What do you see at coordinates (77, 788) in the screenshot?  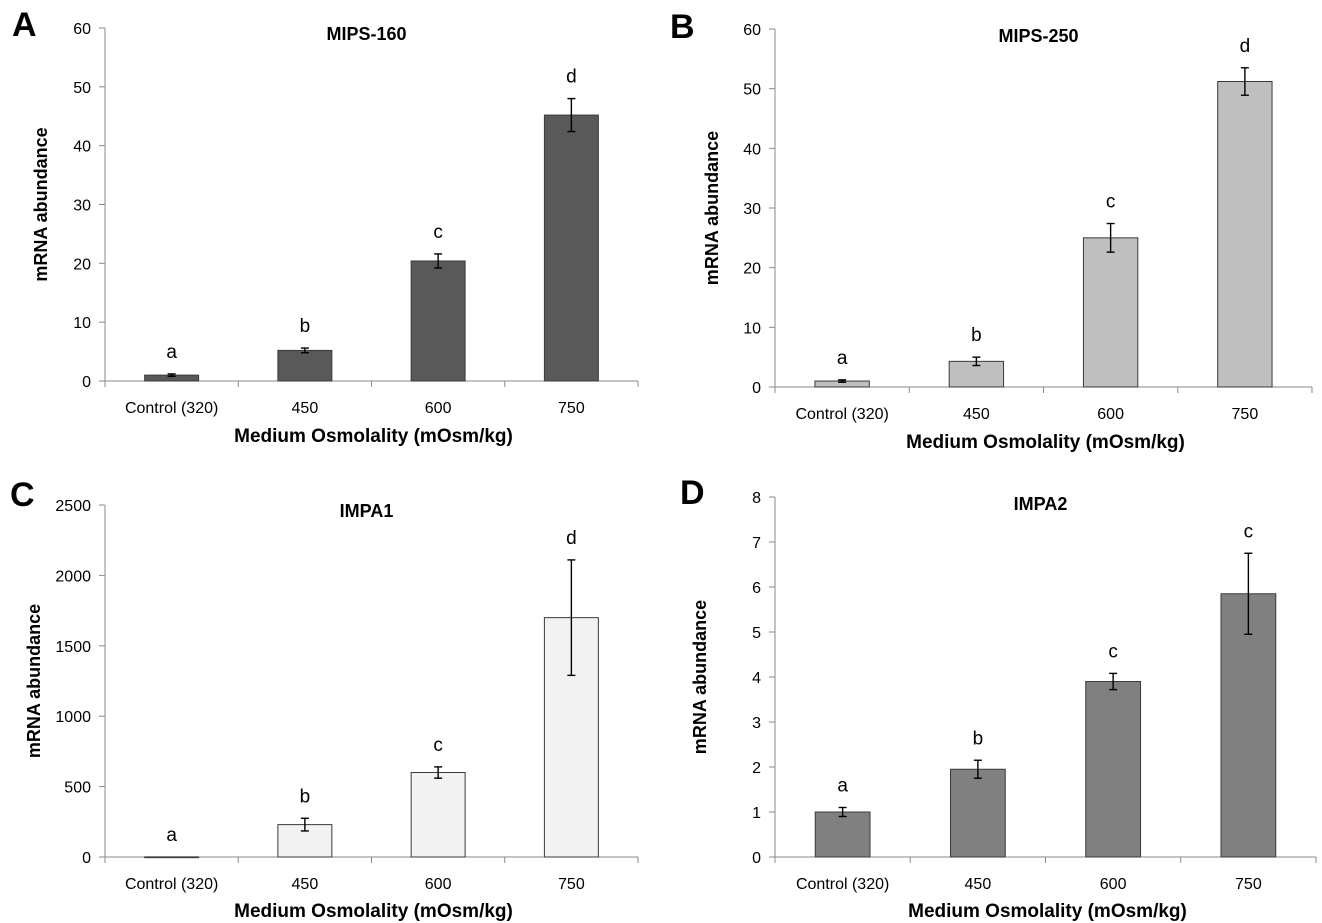 I see `y-tick-label: 500` at bounding box center [77, 788].